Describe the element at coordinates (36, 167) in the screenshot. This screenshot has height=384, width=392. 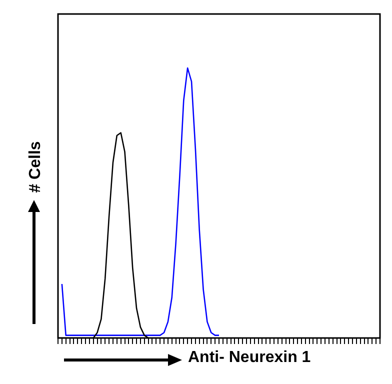
I see `y-axis-title: # Cells` at that location.